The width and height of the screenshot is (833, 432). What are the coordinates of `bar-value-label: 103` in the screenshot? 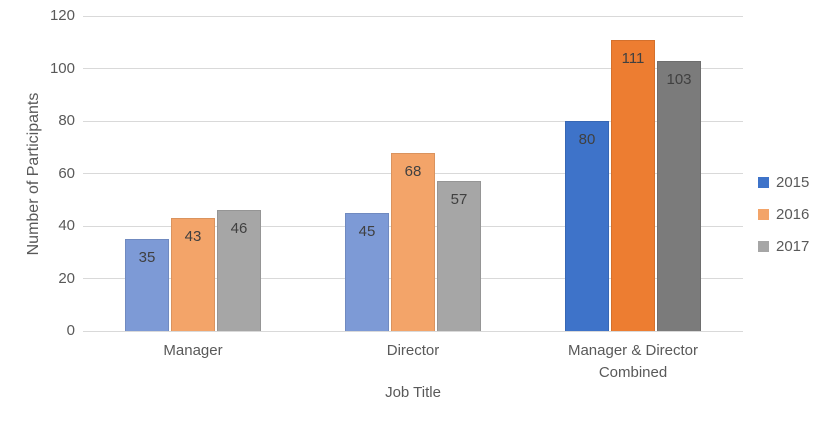 It's located at (679, 79).